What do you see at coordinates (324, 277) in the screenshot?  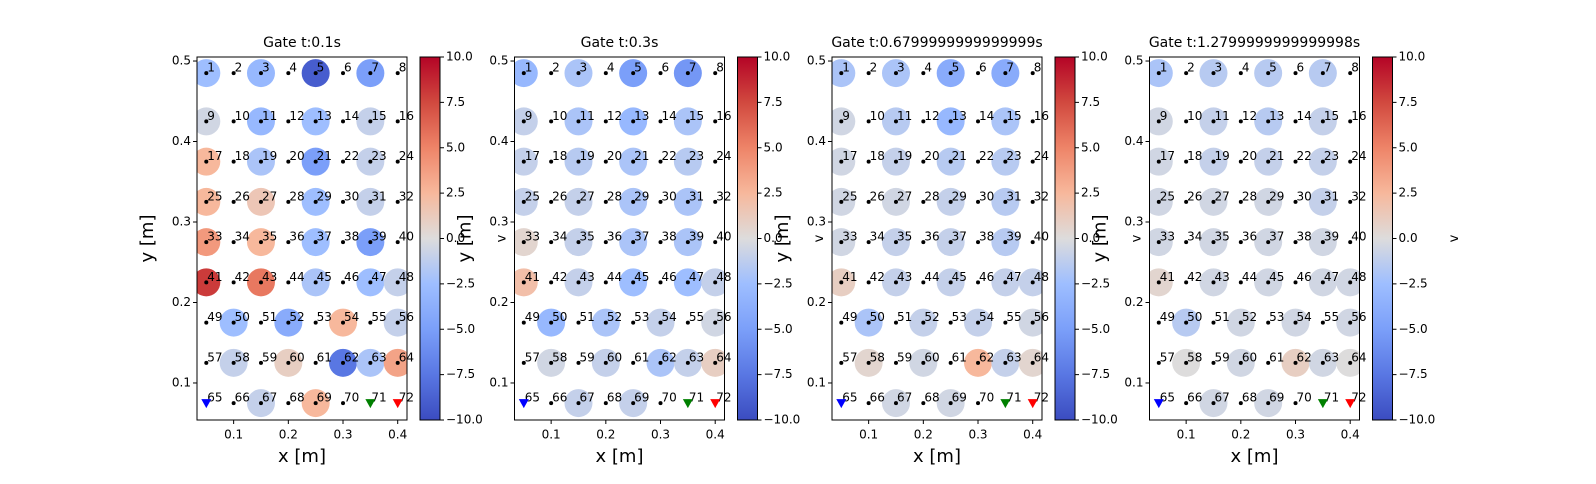 I see `node-label: 45` at bounding box center [324, 277].